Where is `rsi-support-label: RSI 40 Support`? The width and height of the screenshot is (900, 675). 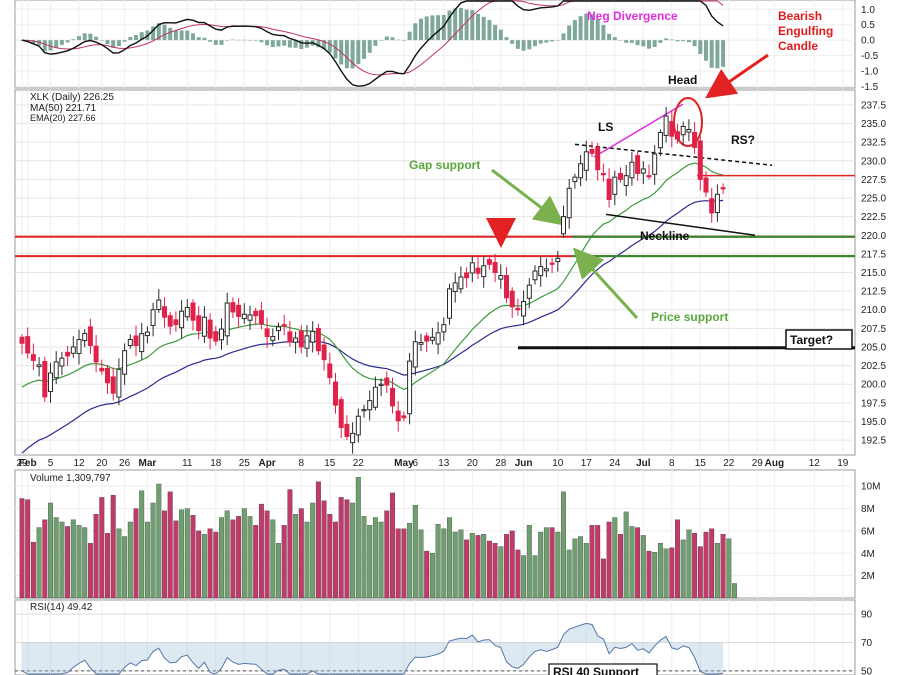
rsi-support-label: RSI 40 Support is located at coordinates (596, 670).